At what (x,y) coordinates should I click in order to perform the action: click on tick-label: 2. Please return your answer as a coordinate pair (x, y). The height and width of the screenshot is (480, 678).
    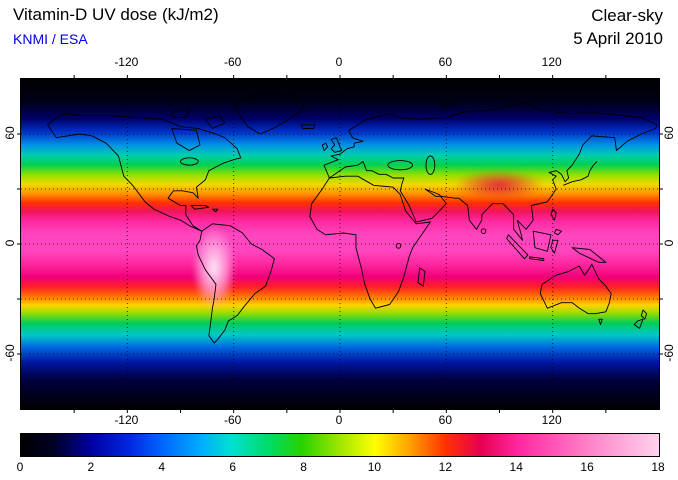
    Looking at the image, I should click on (91, 467).